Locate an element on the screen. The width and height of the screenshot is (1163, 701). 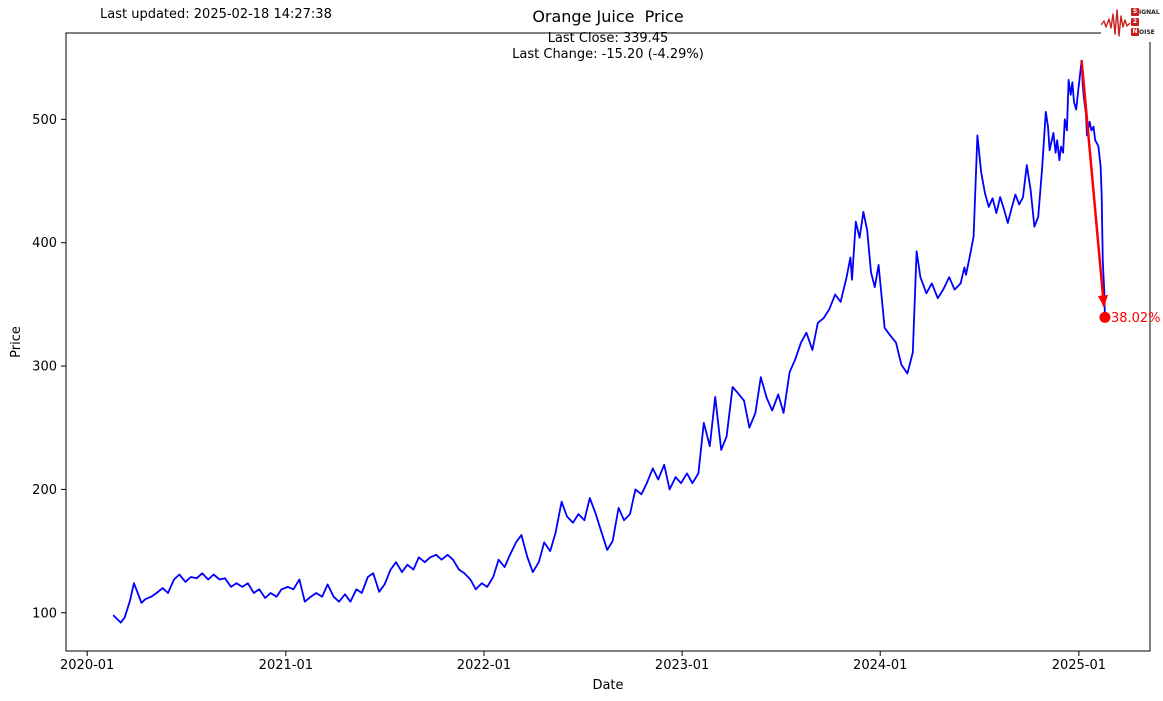
x-tick-label: 2022-01 is located at coordinates (484, 665).